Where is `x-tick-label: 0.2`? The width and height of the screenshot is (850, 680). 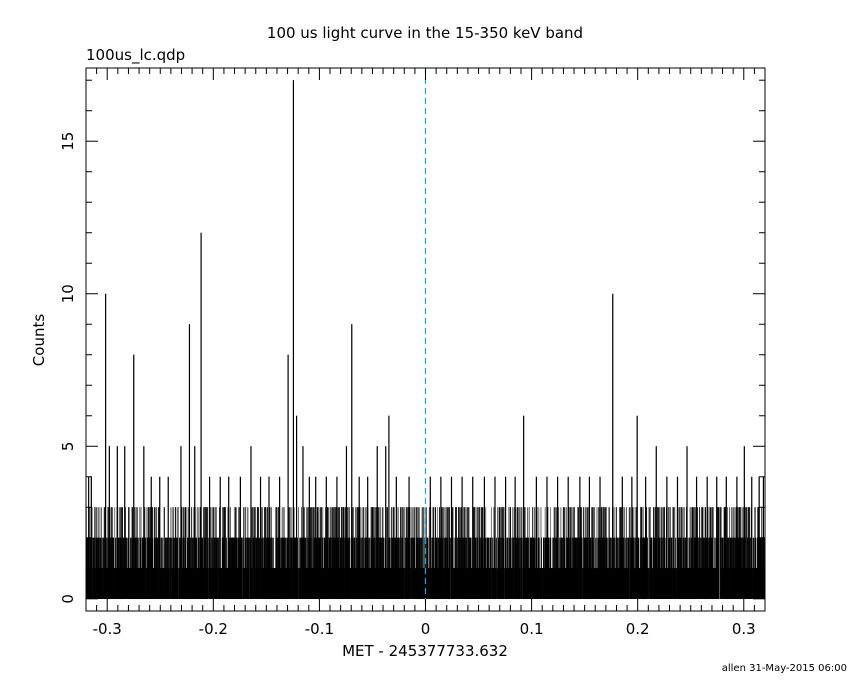
x-tick-label: 0.2 is located at coordinates (638, 629).